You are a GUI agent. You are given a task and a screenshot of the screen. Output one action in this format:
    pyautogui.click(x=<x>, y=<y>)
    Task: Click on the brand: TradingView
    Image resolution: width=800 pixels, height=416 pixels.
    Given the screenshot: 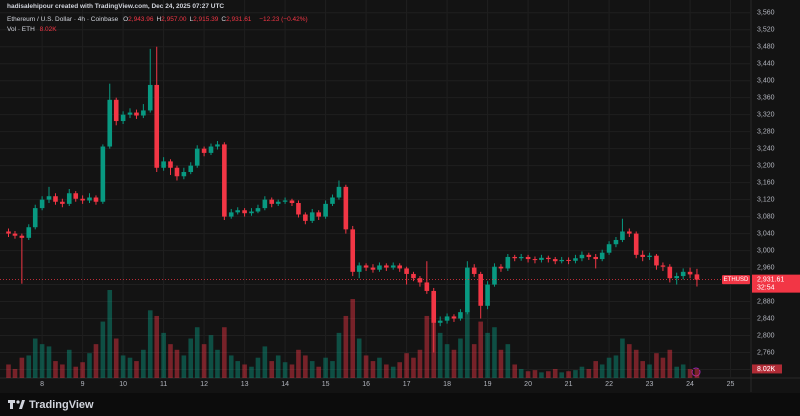 What is the action you would take?
    pyautogui.click(x=61, y=405)
    